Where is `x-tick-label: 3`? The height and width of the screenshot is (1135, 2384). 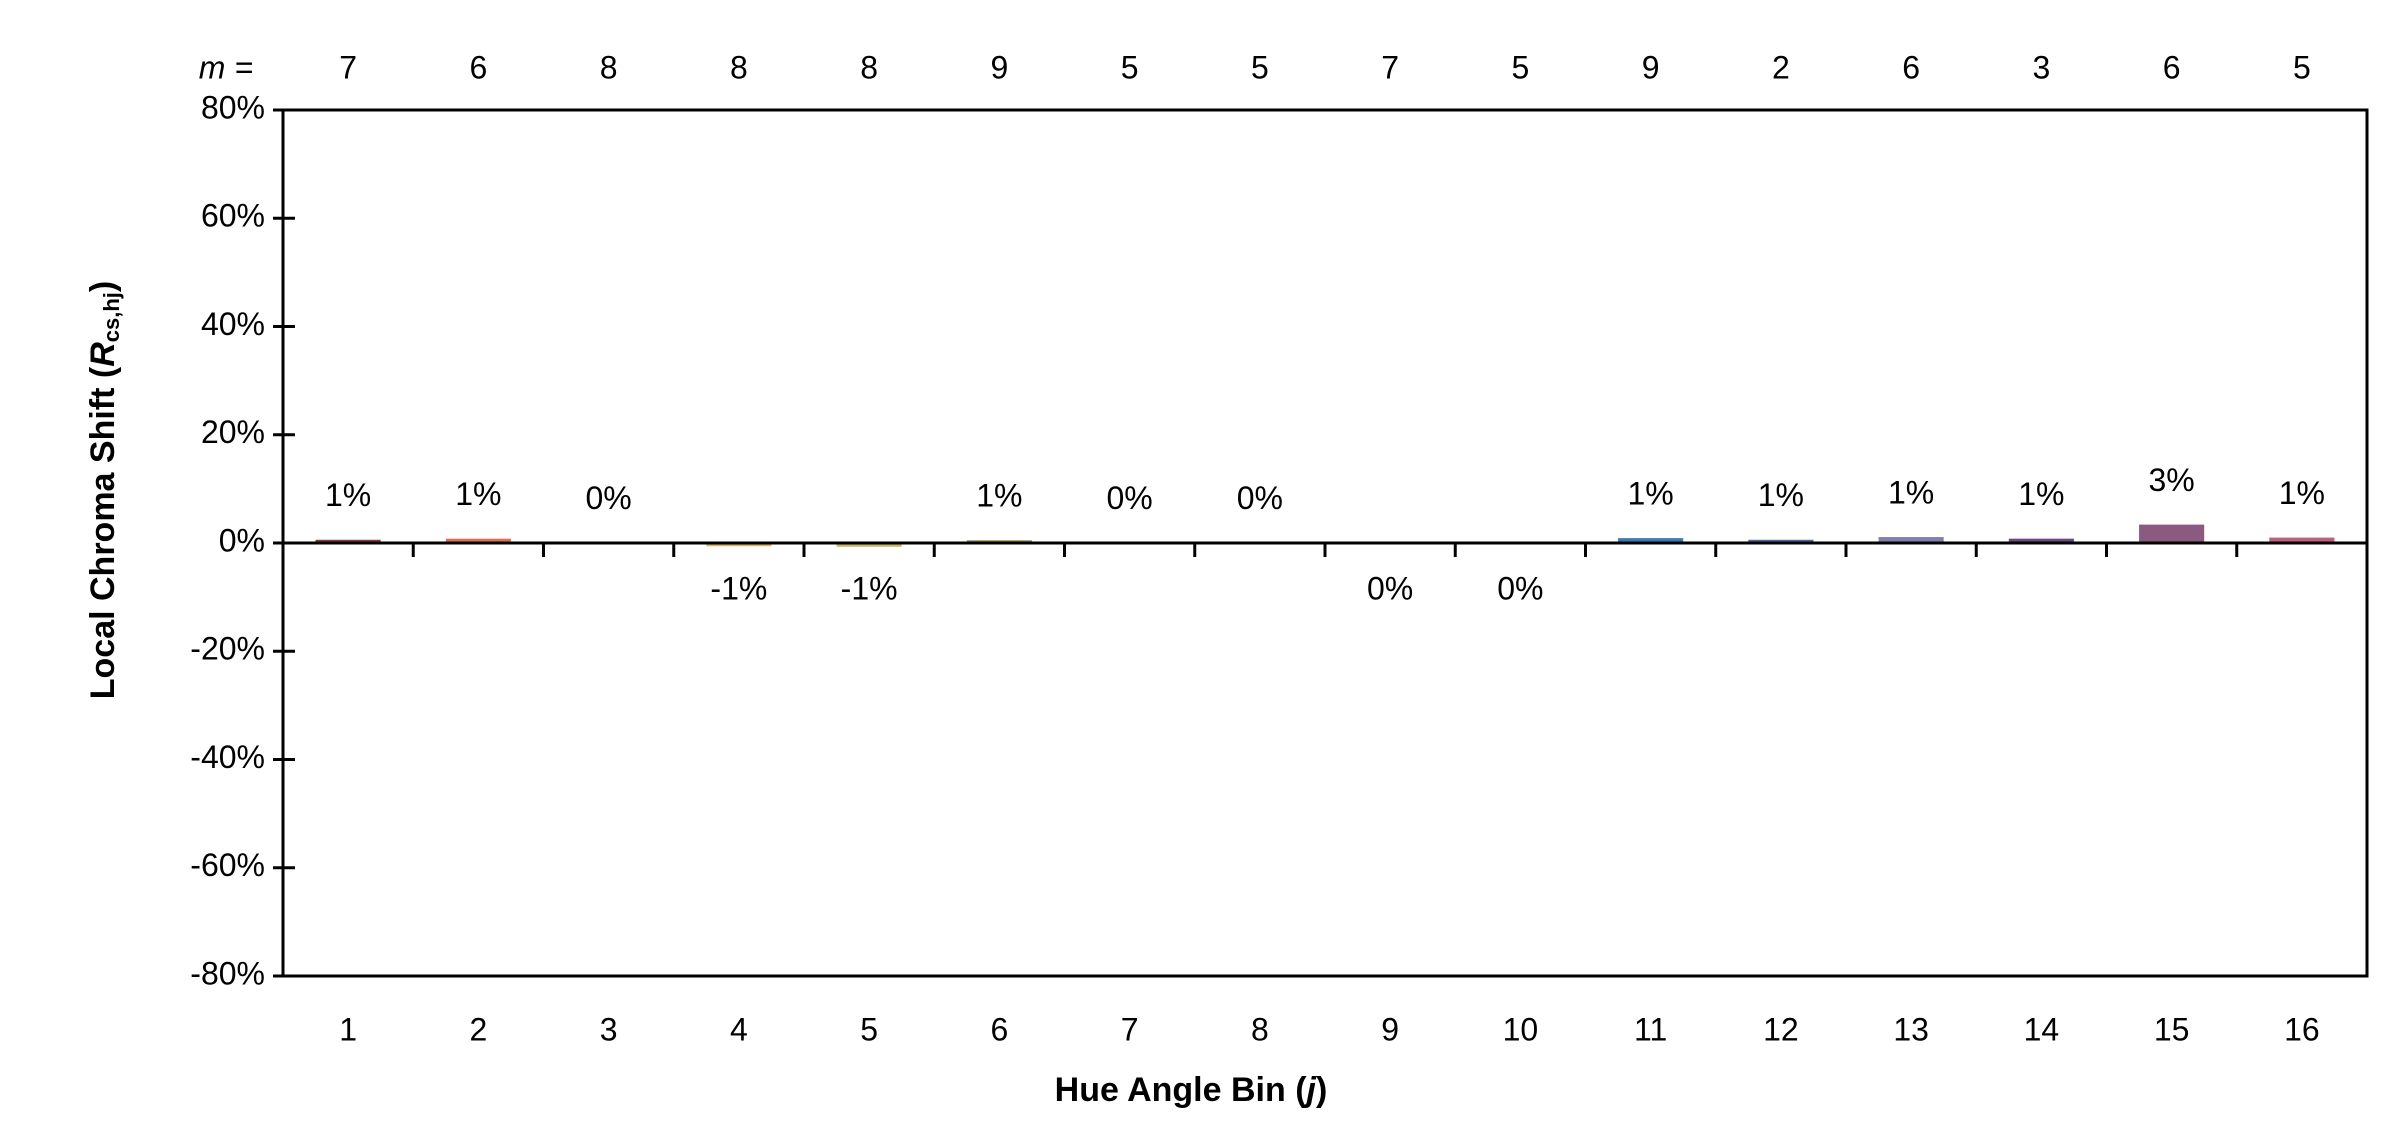
x-tick-label: 3 is located at coordinates (609, 1029).